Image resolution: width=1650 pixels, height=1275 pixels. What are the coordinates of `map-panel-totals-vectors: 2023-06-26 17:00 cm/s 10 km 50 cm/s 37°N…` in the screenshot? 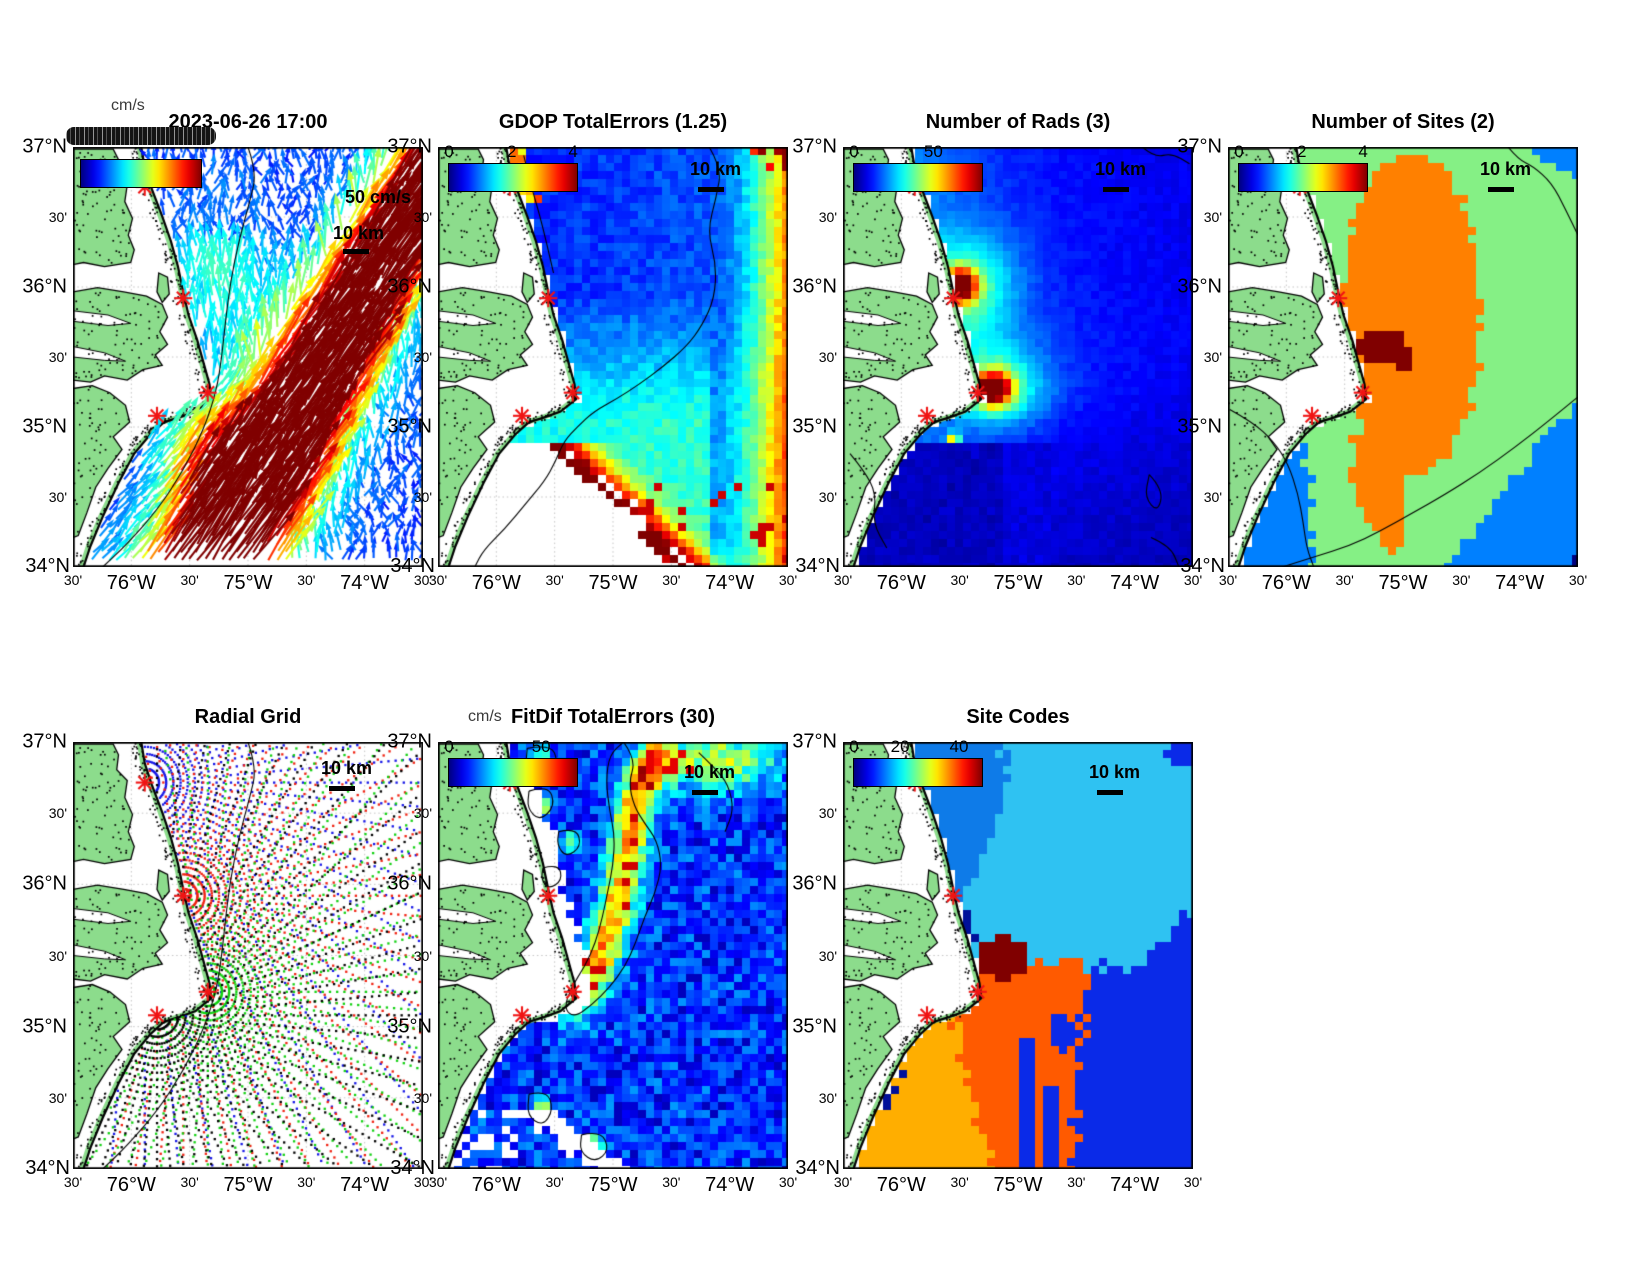 It's located at (227, 345).